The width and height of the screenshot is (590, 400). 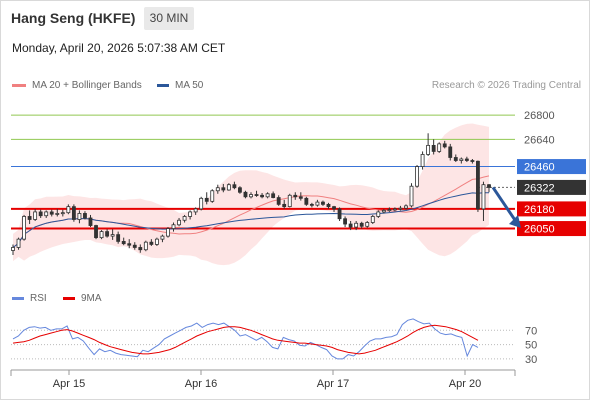 I want to click on legend-ma20: MA 20 + Bollinger Bands, so click(x=77, y=85).